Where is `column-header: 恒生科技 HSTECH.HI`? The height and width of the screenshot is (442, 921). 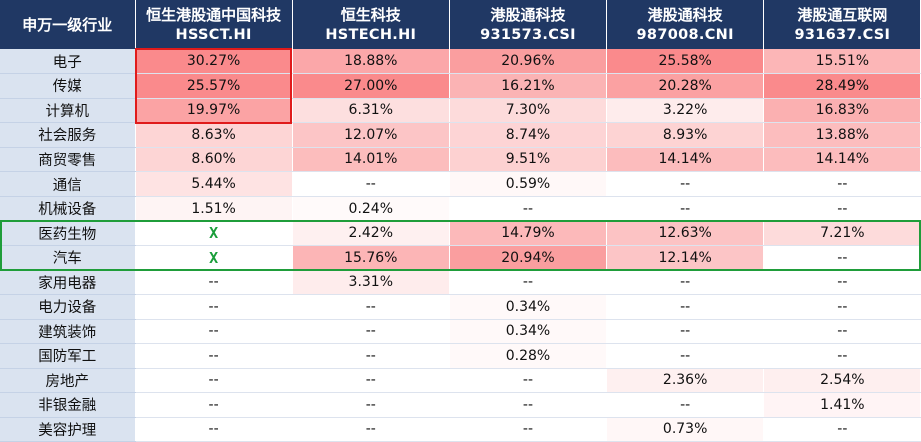
column-header: 恒生科技 HSTECH.HI is located at coordinates (371, 24).